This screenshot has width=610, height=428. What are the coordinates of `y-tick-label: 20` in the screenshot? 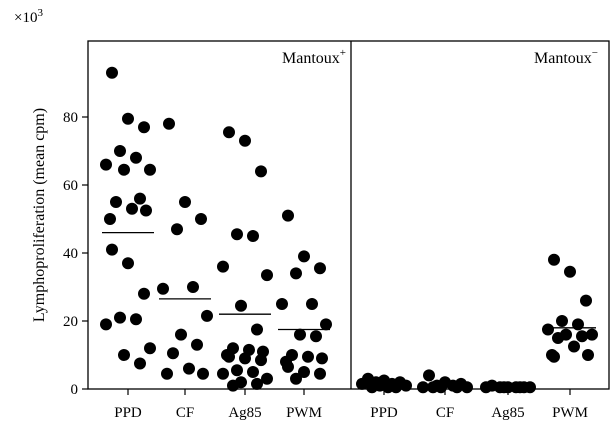 It's located at (70, 322).